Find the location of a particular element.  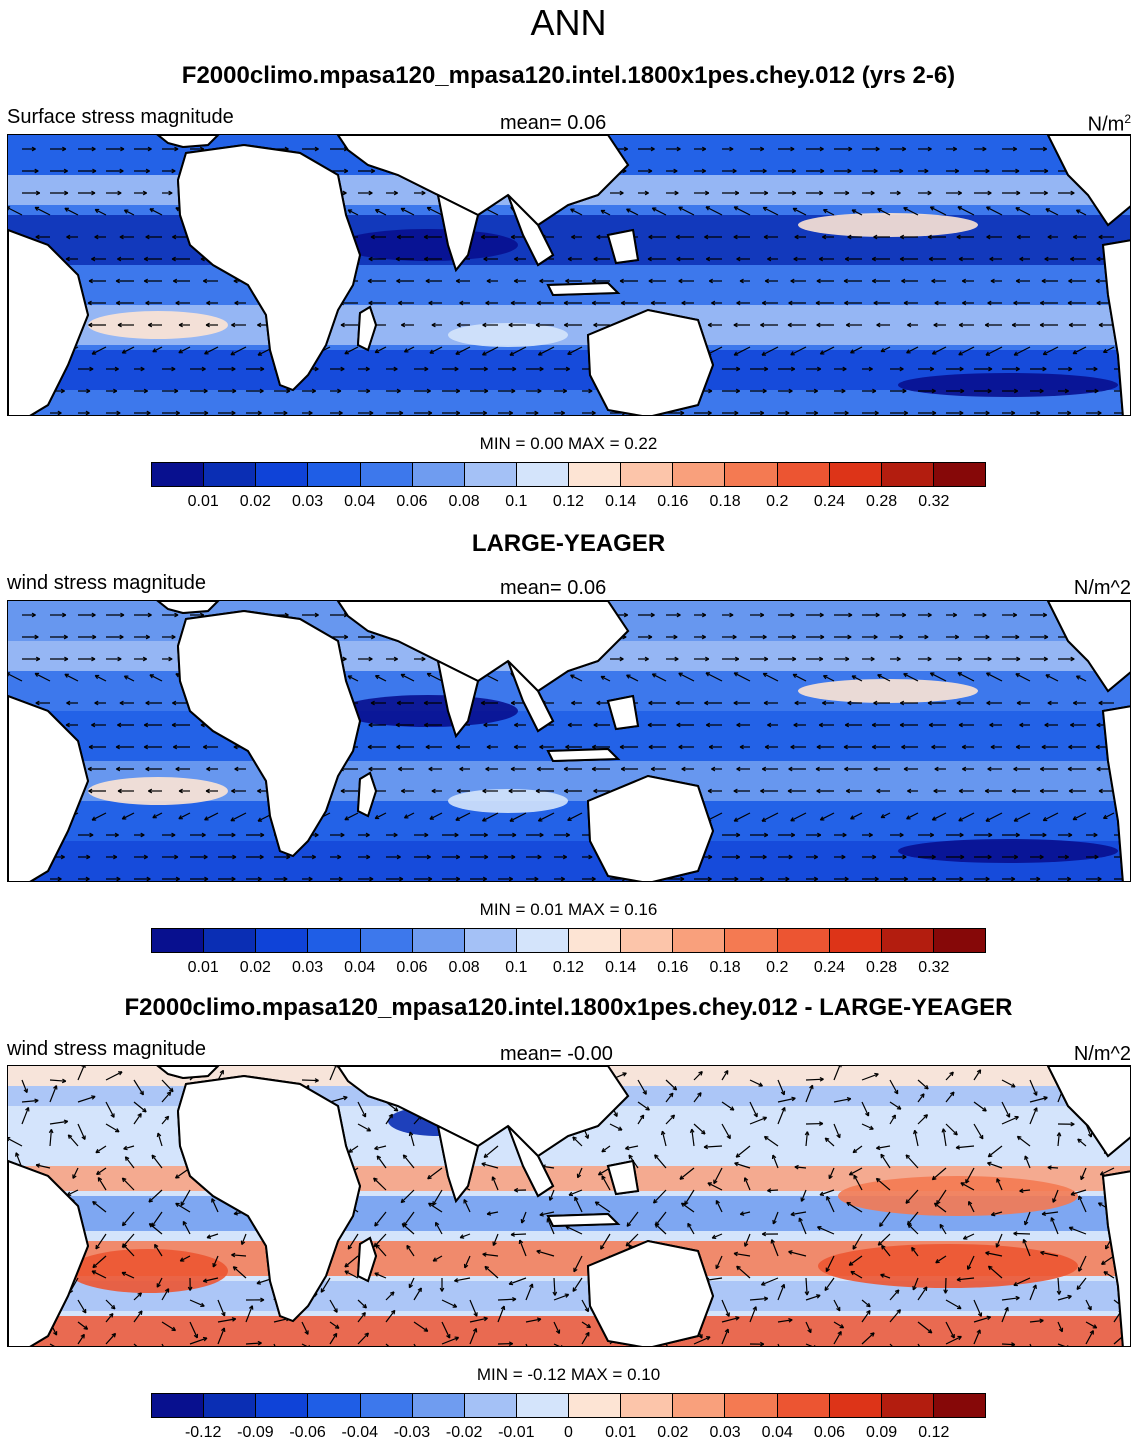

panel-1-minmax: MIN = 0.00 MAX = 0.22 is located at coordinates (568, 443).